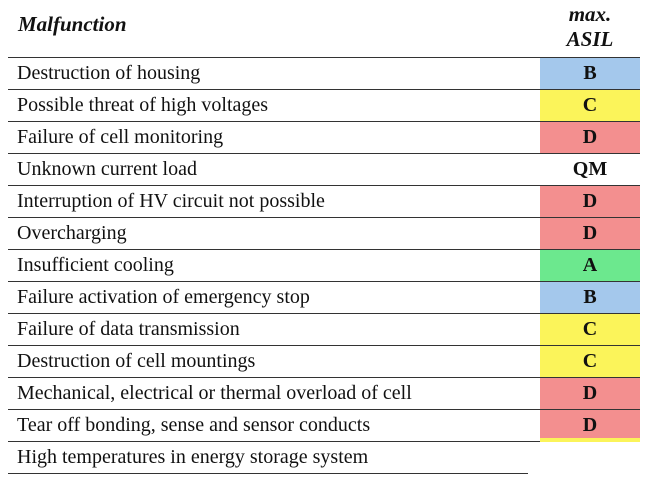  What do you see at coordinates (324, 234) in the screenshot?
I see `table-row: Overcharging D` at bounding box center [324, 234].